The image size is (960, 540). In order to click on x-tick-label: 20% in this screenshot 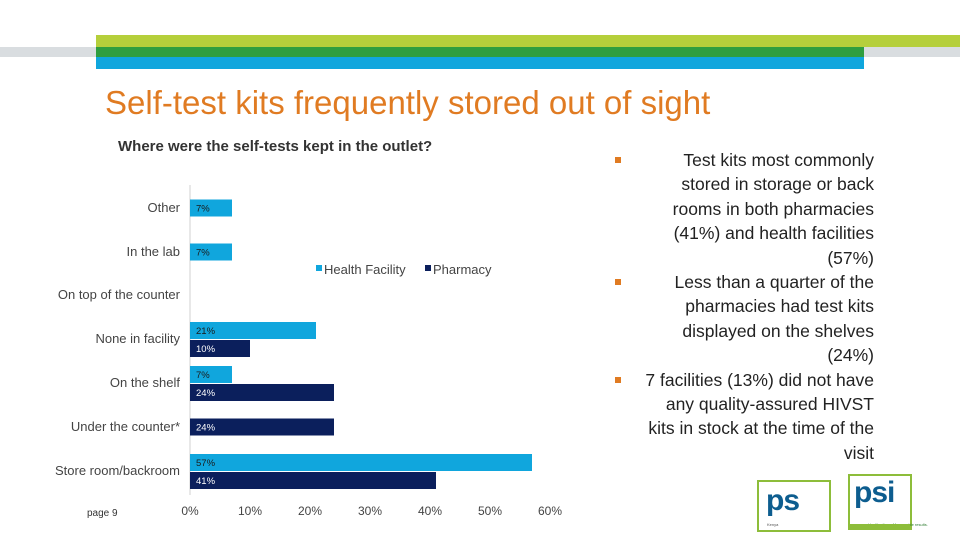, I will do `click(310, 511)`.